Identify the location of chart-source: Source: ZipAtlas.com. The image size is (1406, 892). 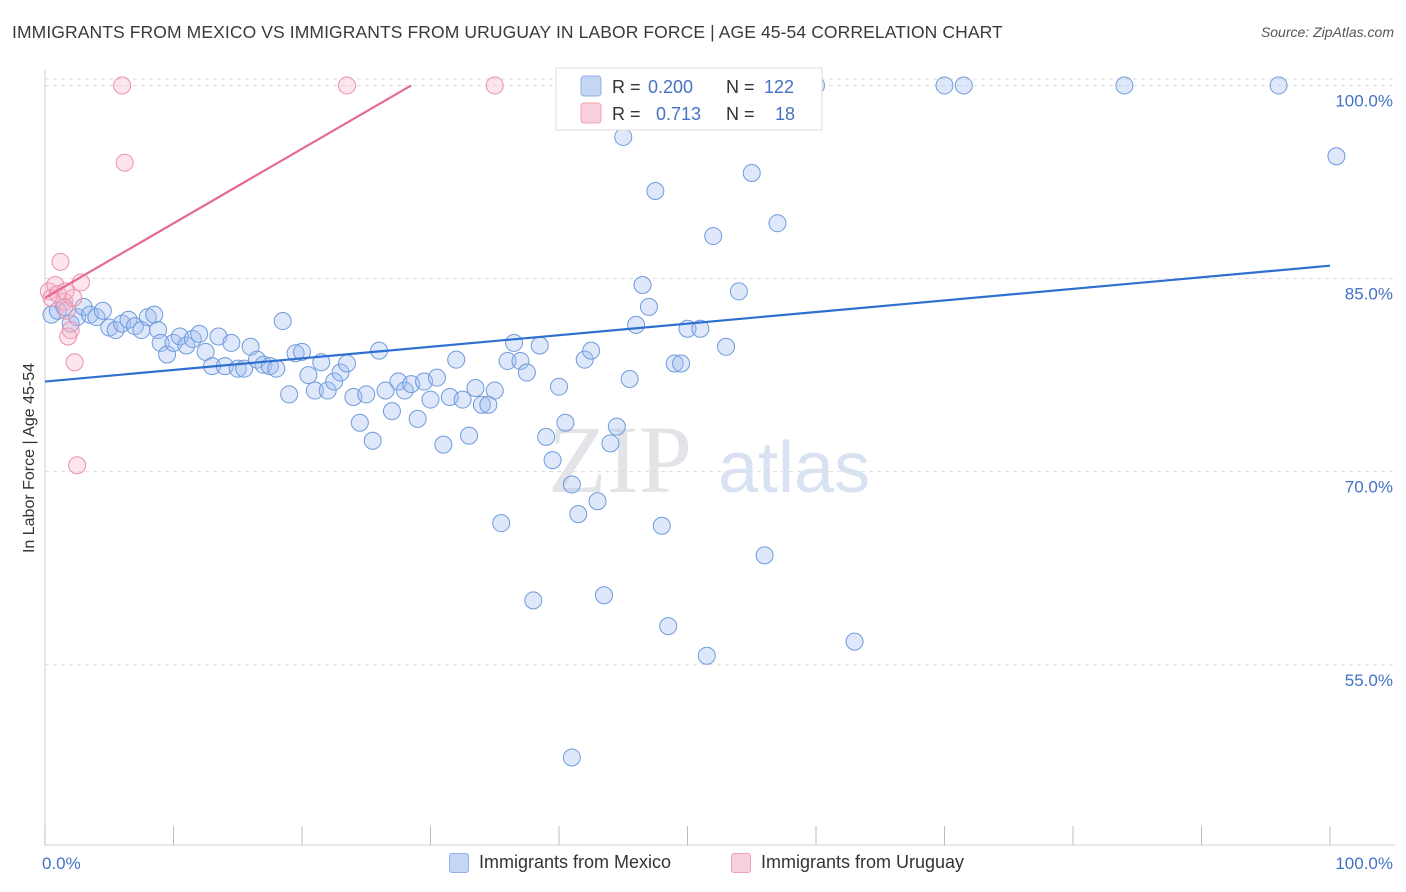
(1327, 32).